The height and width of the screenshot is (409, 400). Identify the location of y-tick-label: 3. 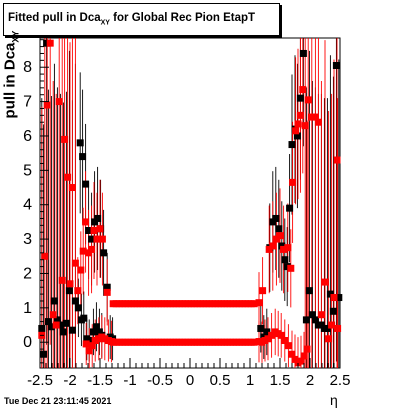
(27, 239).